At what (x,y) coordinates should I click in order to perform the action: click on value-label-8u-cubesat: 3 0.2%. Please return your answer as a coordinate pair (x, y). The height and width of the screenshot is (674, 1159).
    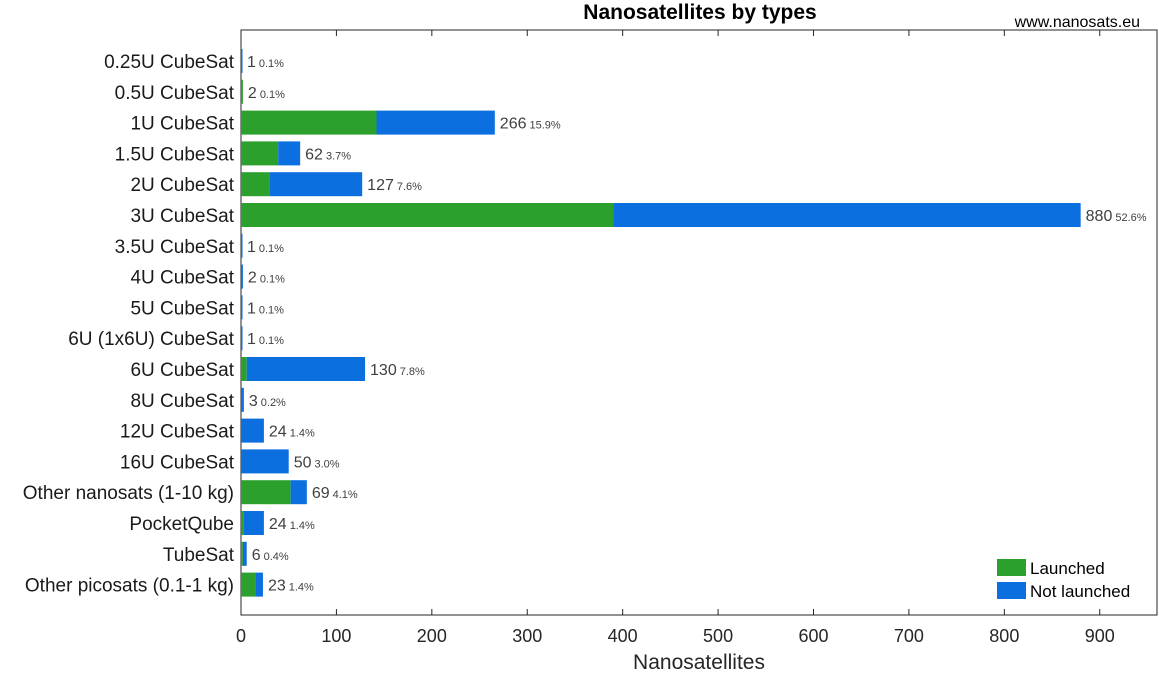
    Looking at the image, I should click on (267, 401).